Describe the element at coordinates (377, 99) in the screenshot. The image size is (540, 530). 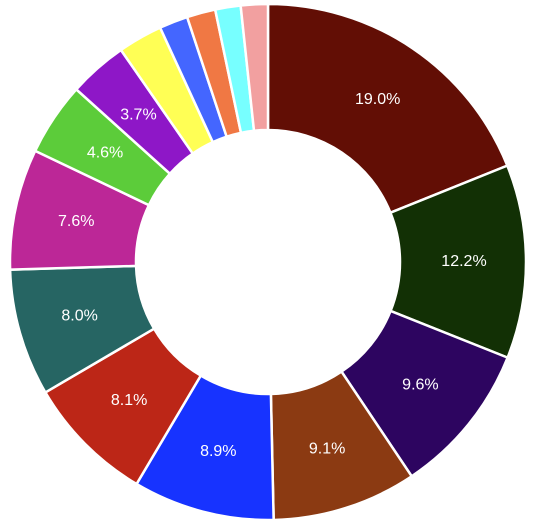
I see `slice-label-1: 19.0%` at that location.